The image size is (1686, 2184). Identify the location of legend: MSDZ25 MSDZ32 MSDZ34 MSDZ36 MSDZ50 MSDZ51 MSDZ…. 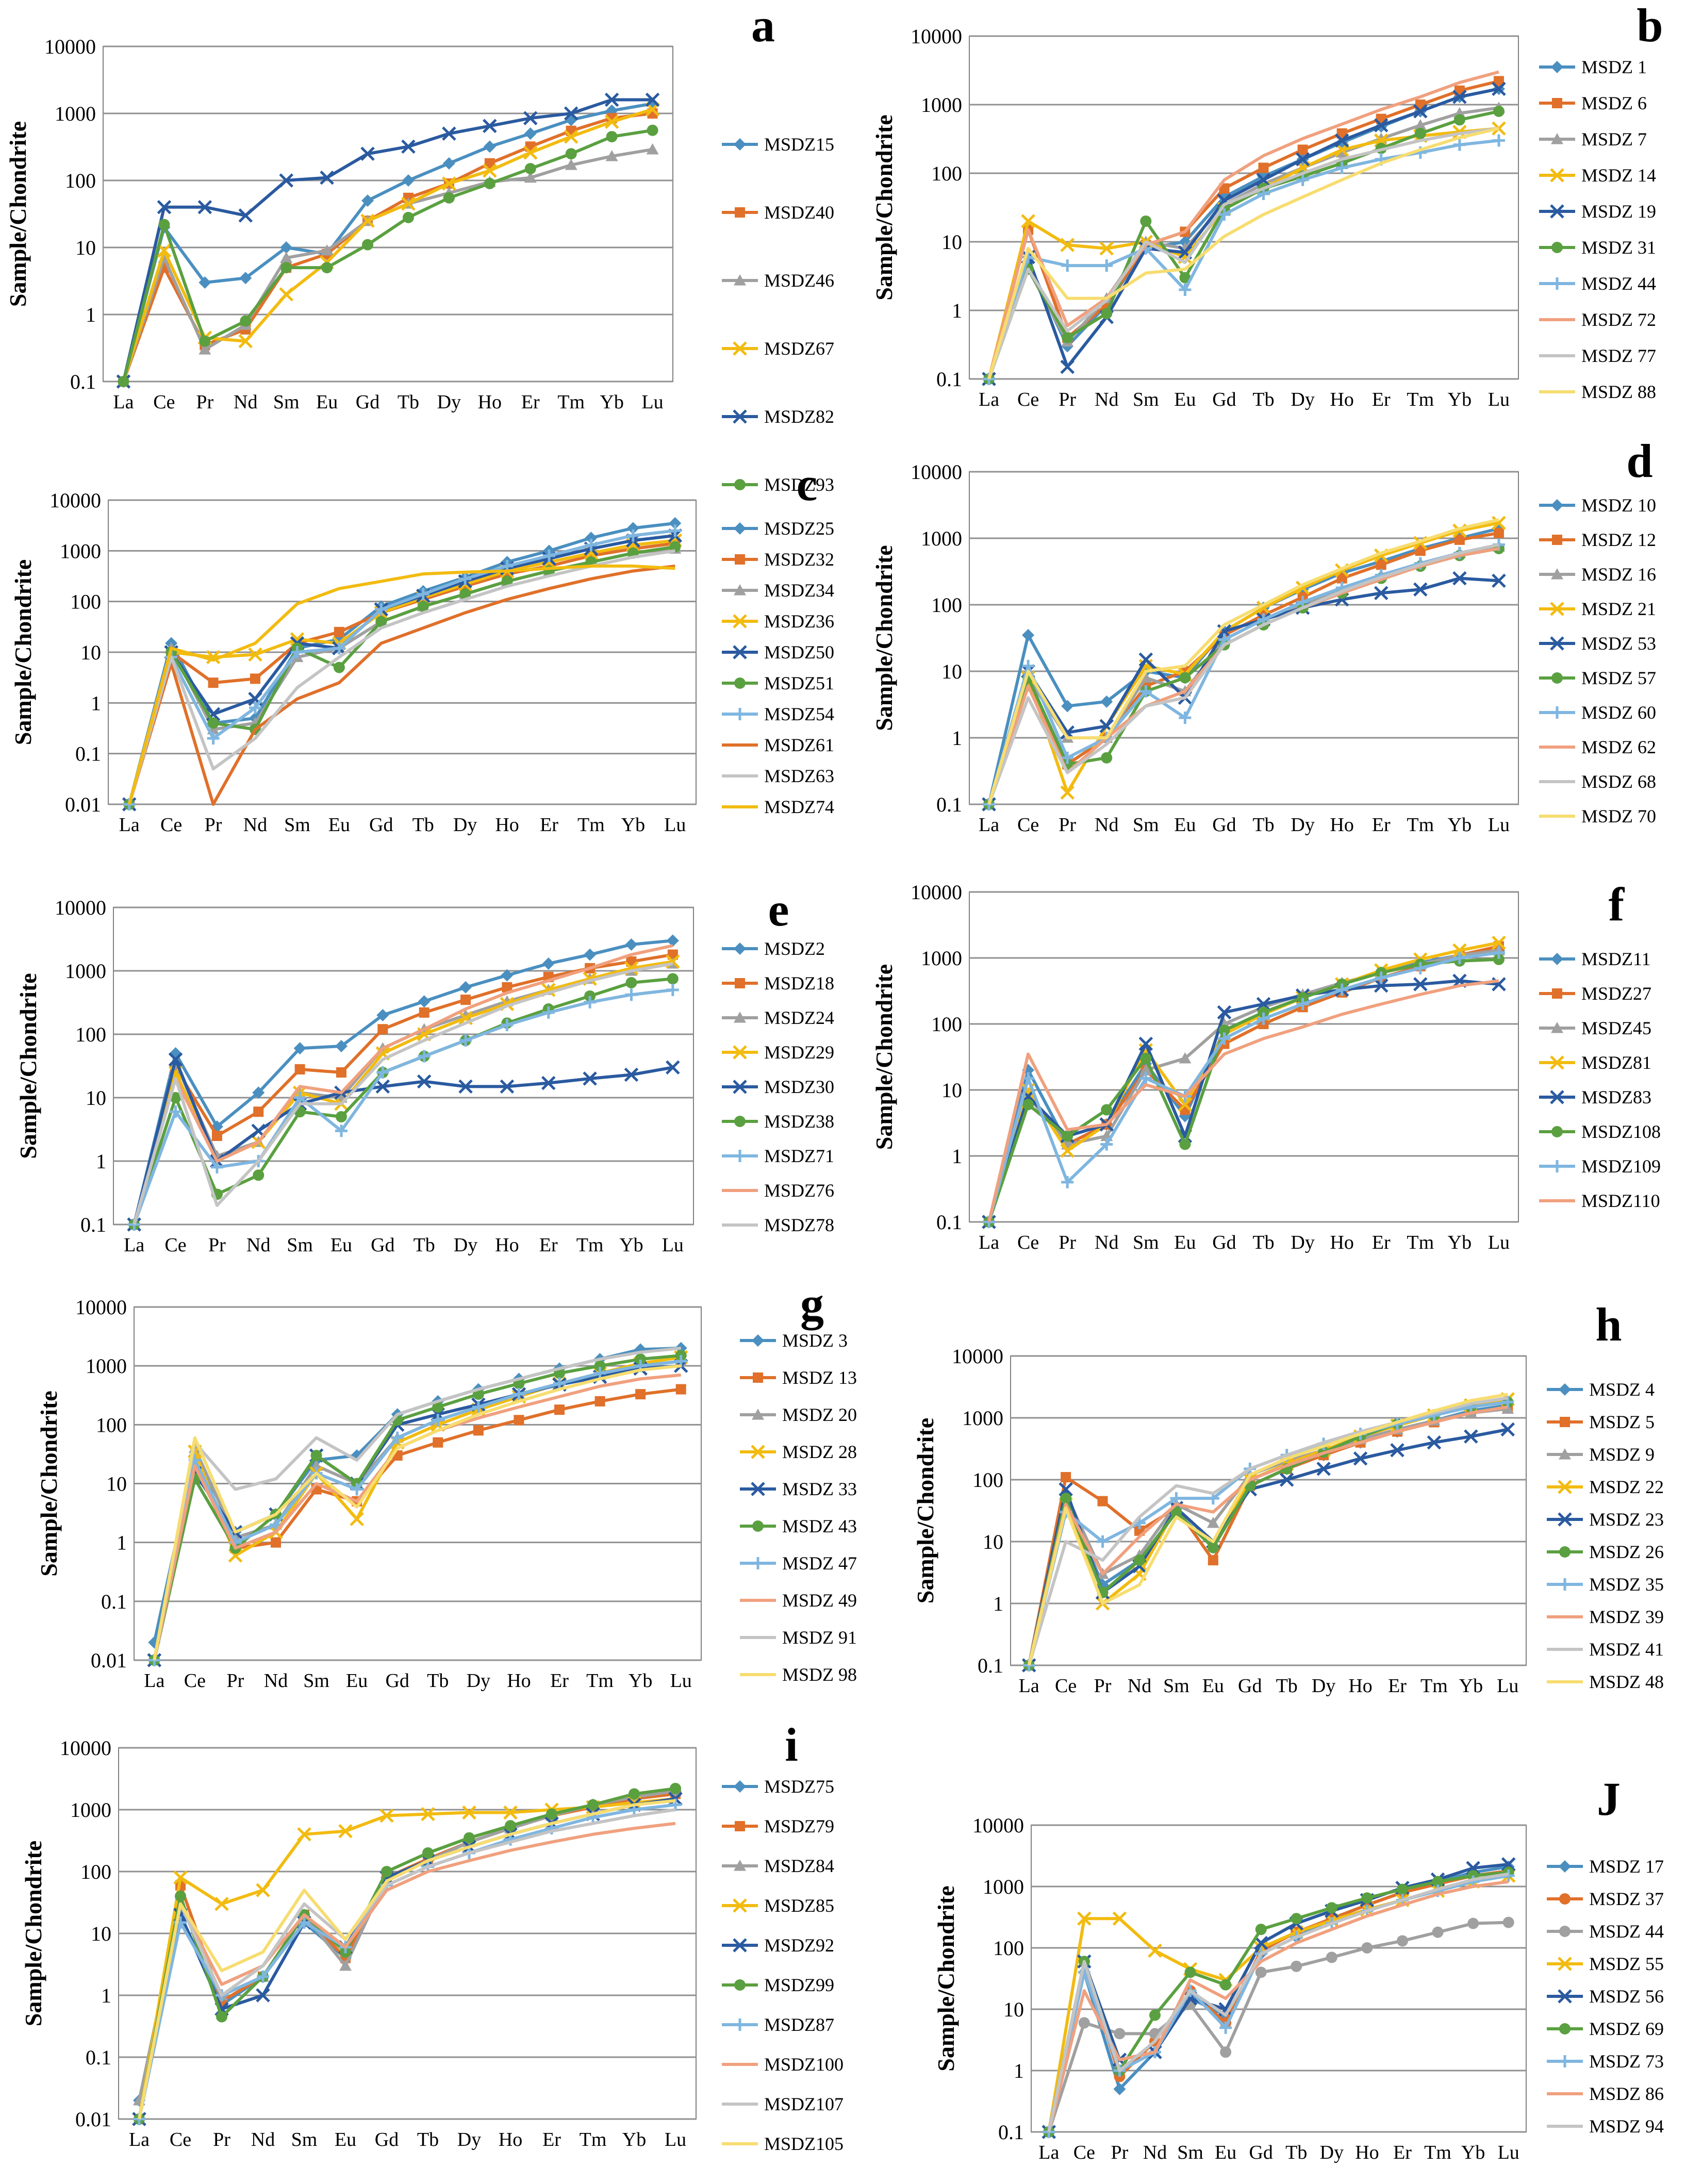
(778, 667).